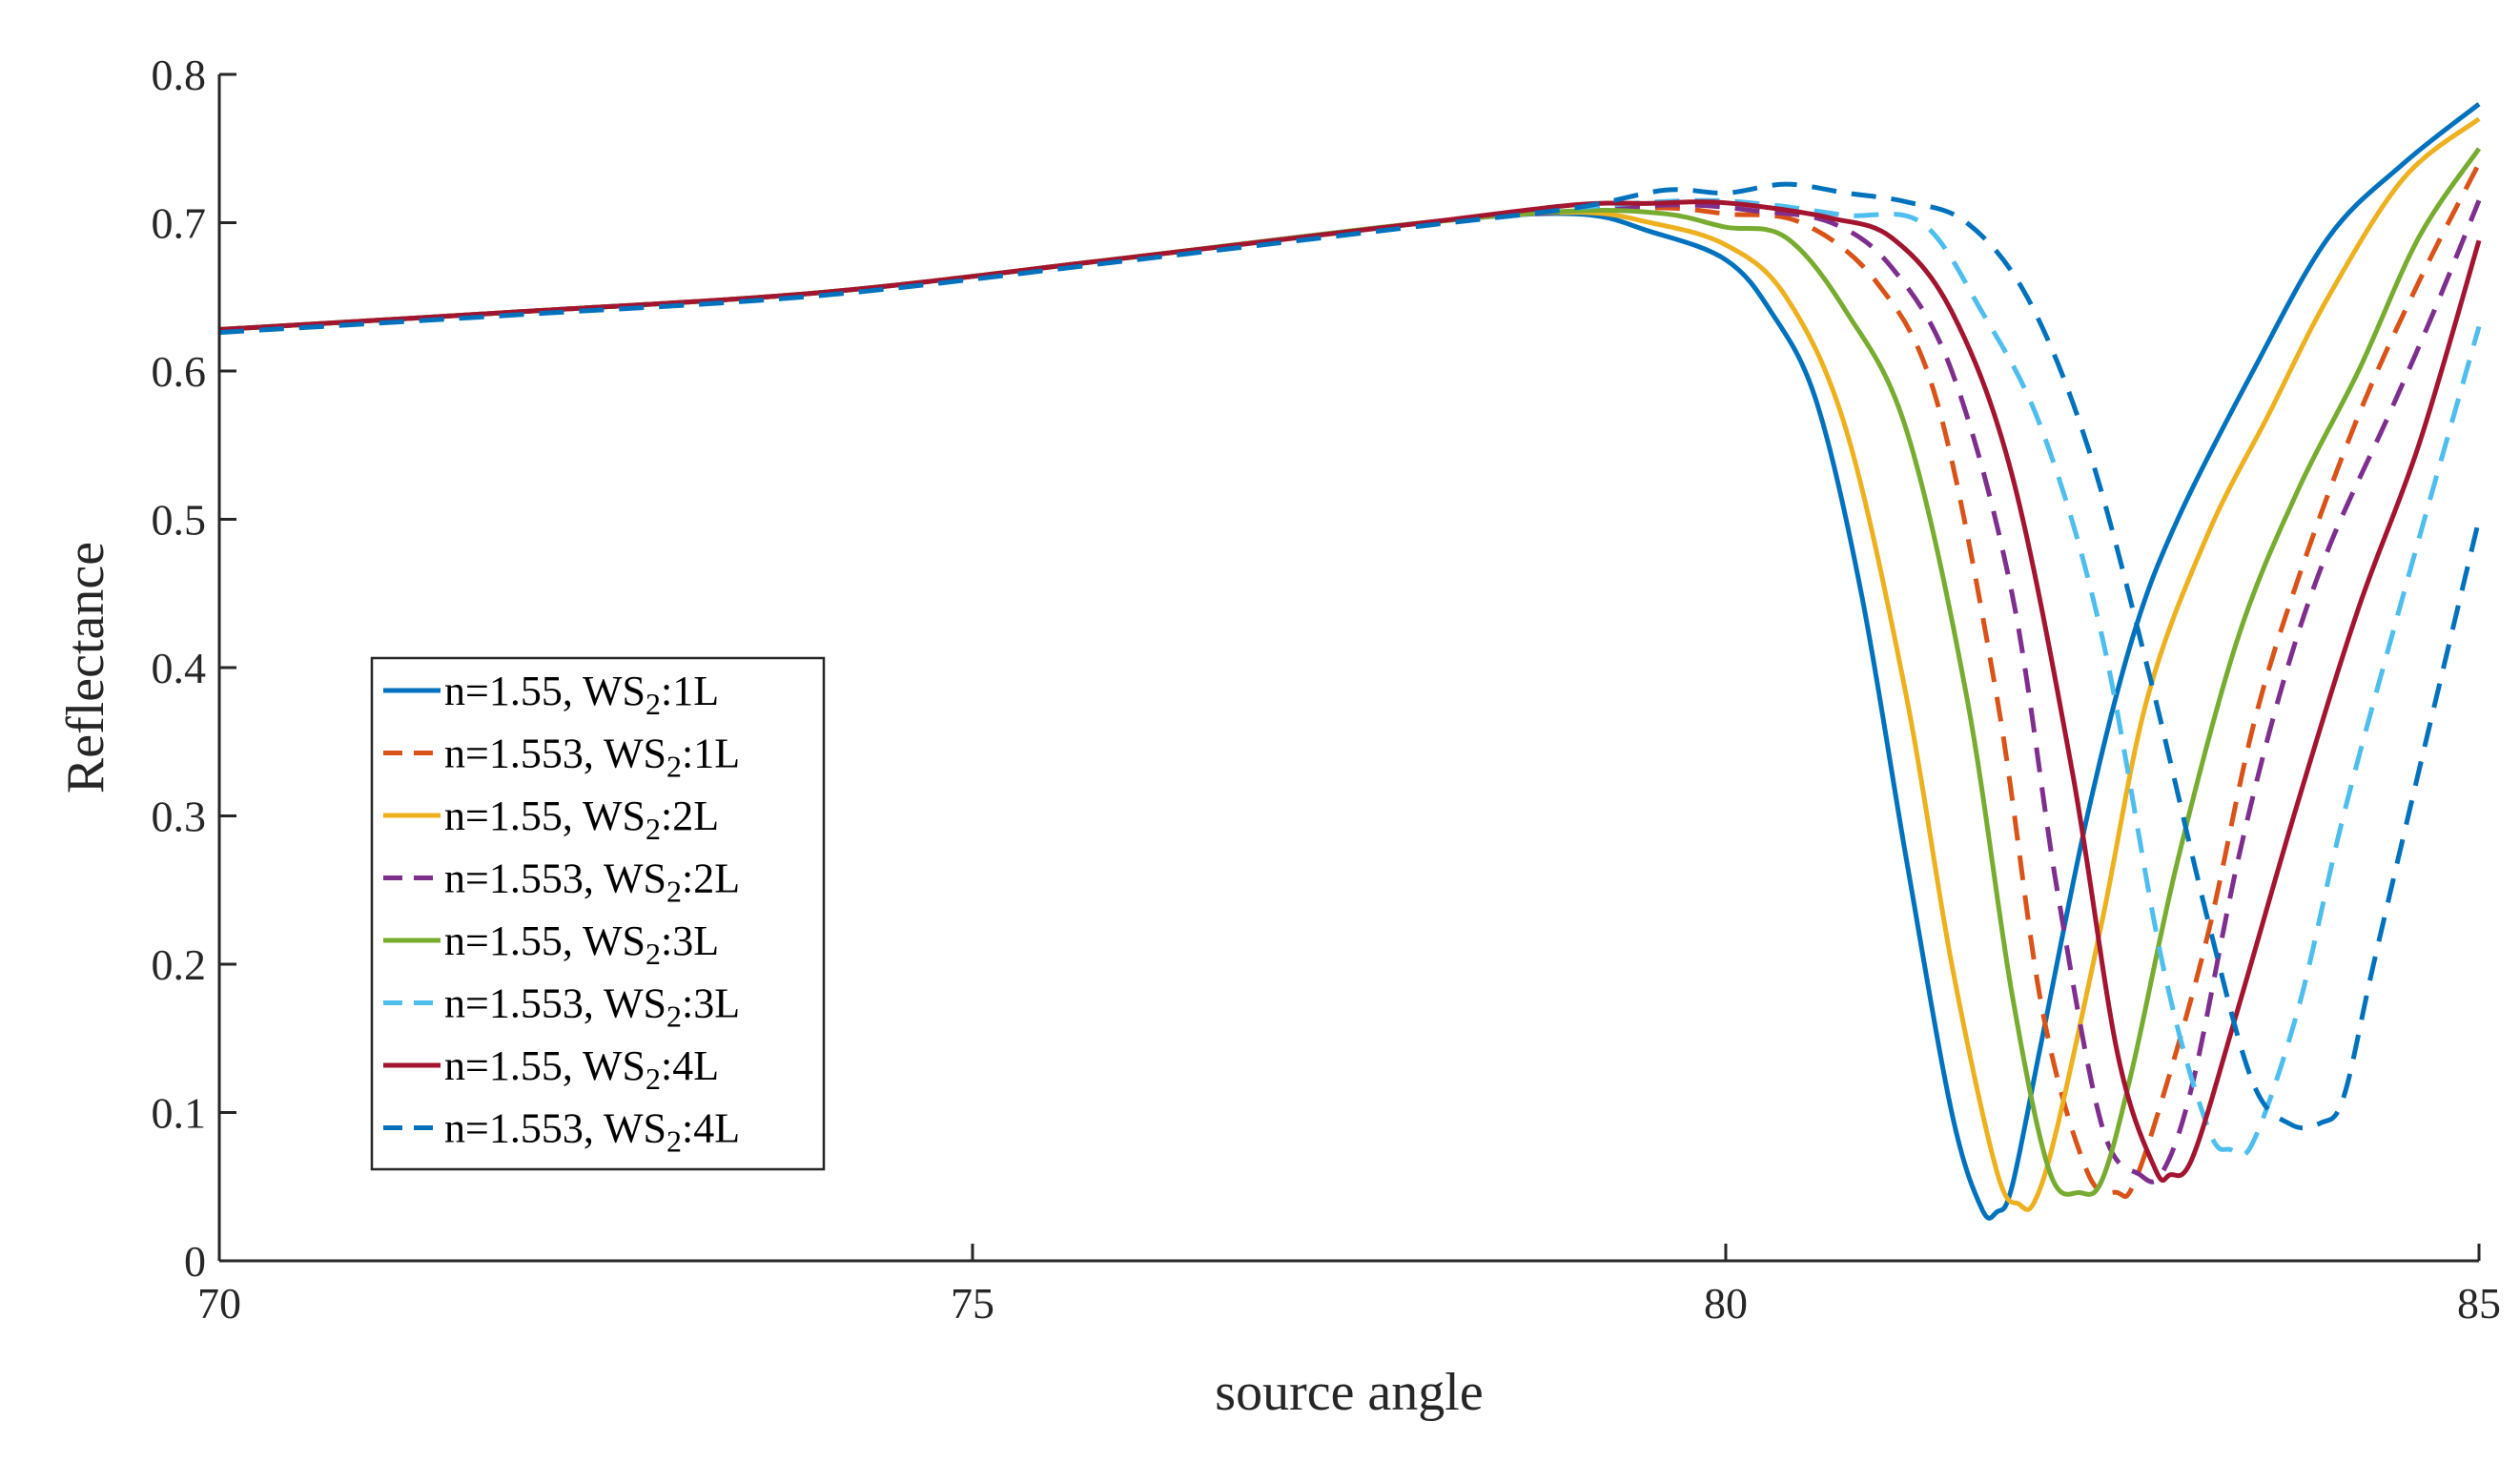 This screenshot has width=2520, height=1463. I want to click on y-tick-label: 0.3, so click(179, 817).